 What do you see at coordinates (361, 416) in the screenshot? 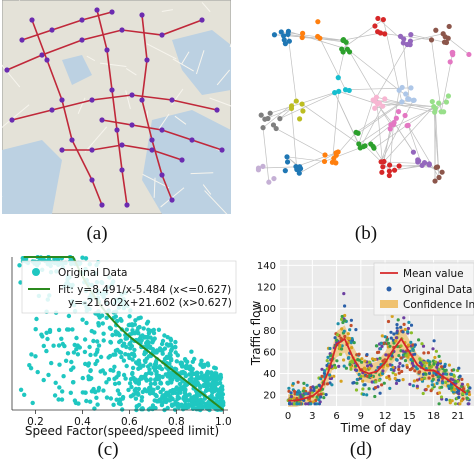
I see `x-tick-label: 9` at bounding box center [361, 416].